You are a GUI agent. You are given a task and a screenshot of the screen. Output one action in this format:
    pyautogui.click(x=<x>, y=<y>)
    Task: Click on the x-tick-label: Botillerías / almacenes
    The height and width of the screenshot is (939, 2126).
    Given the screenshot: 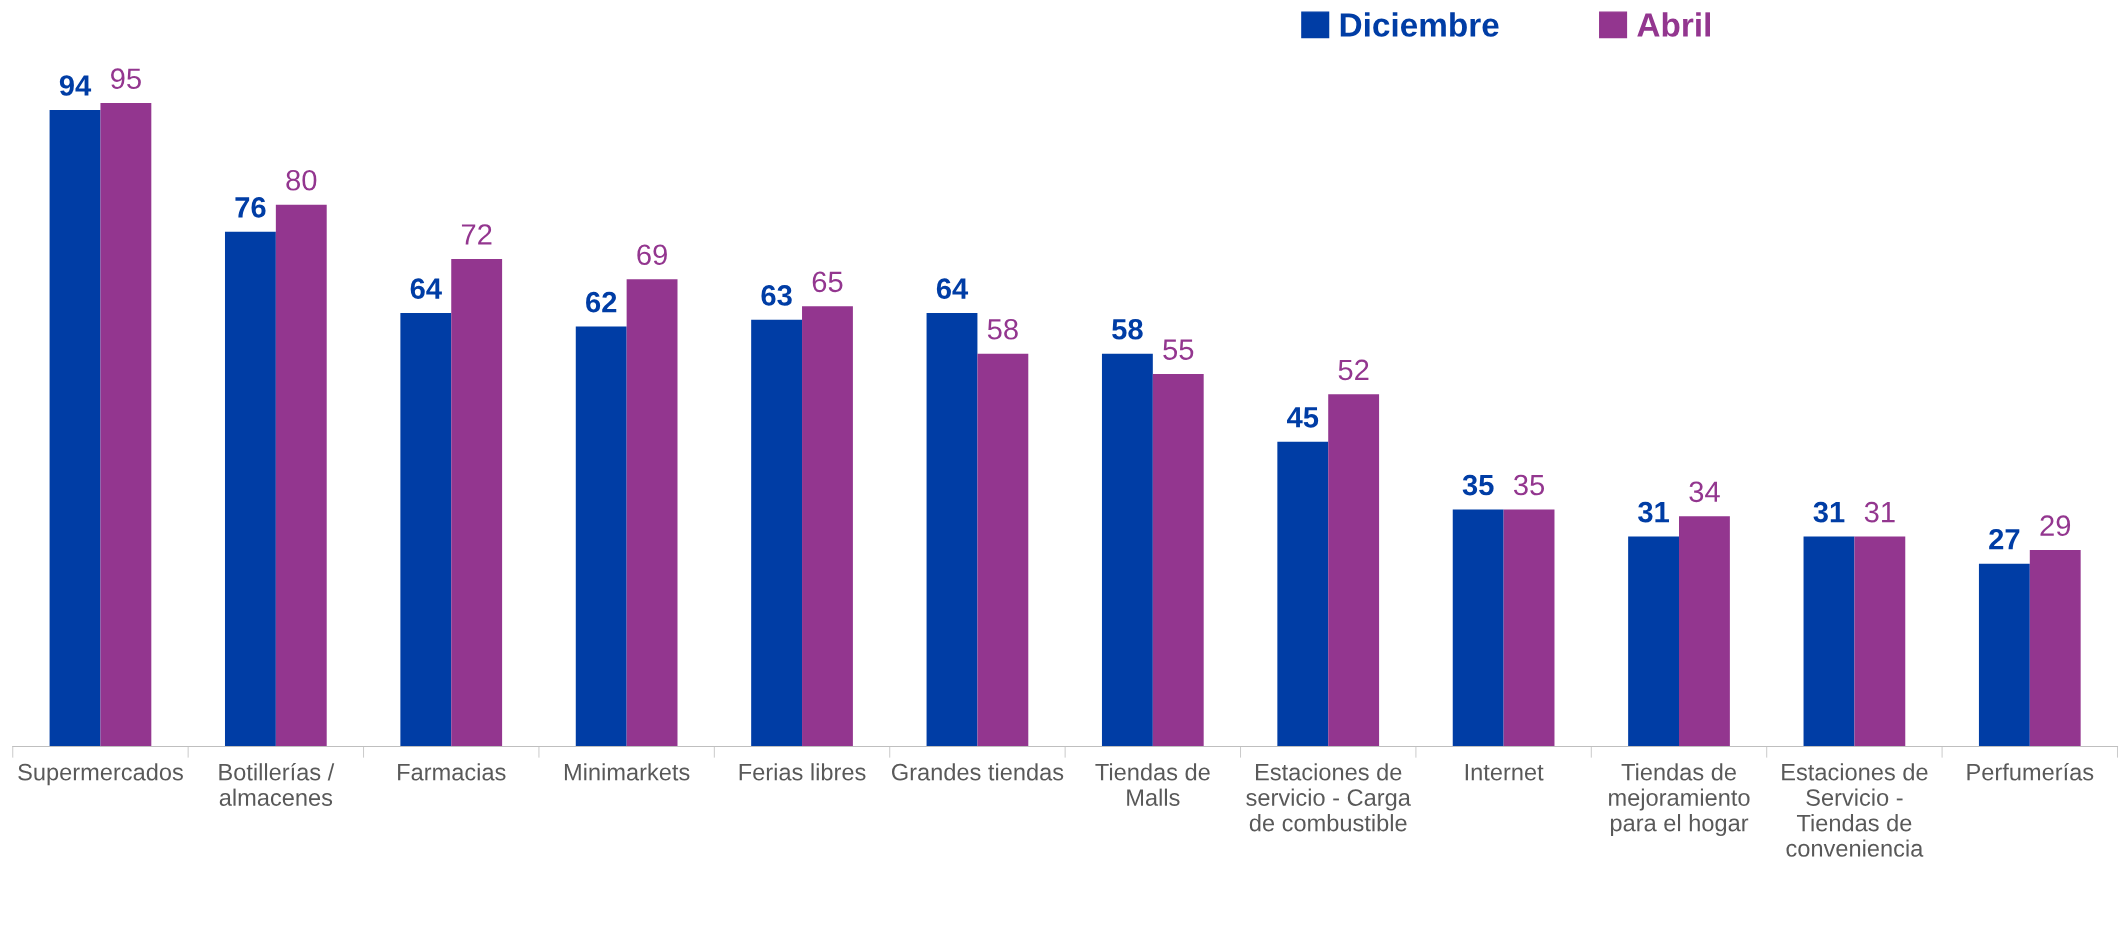 What is the action you would take?
    pyautogui.click(x=277, y=784)
    